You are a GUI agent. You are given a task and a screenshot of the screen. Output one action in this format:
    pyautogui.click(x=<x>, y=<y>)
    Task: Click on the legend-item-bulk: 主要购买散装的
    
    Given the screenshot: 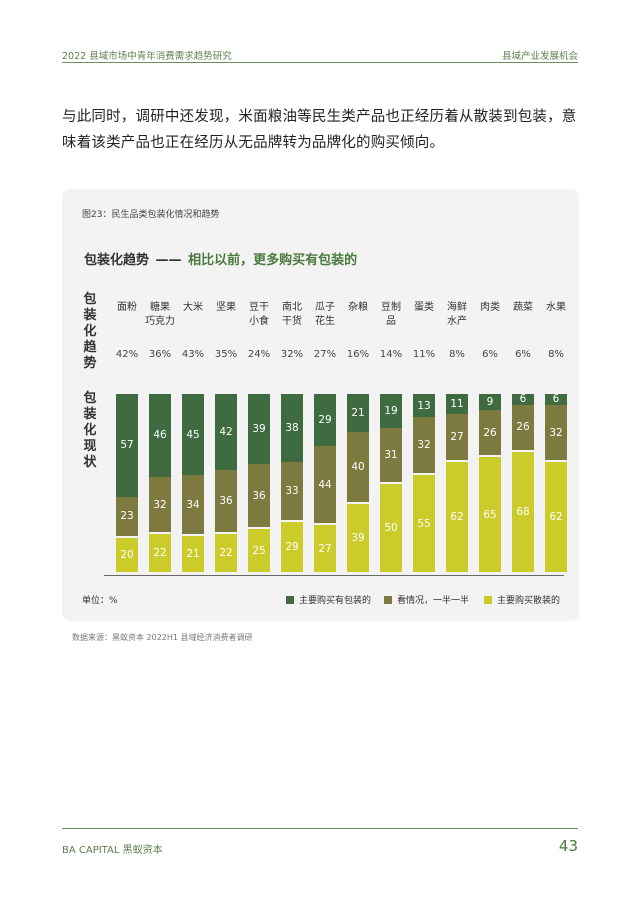 What is the action you would take?
    pyautogui.click(x=522, y=599)
    